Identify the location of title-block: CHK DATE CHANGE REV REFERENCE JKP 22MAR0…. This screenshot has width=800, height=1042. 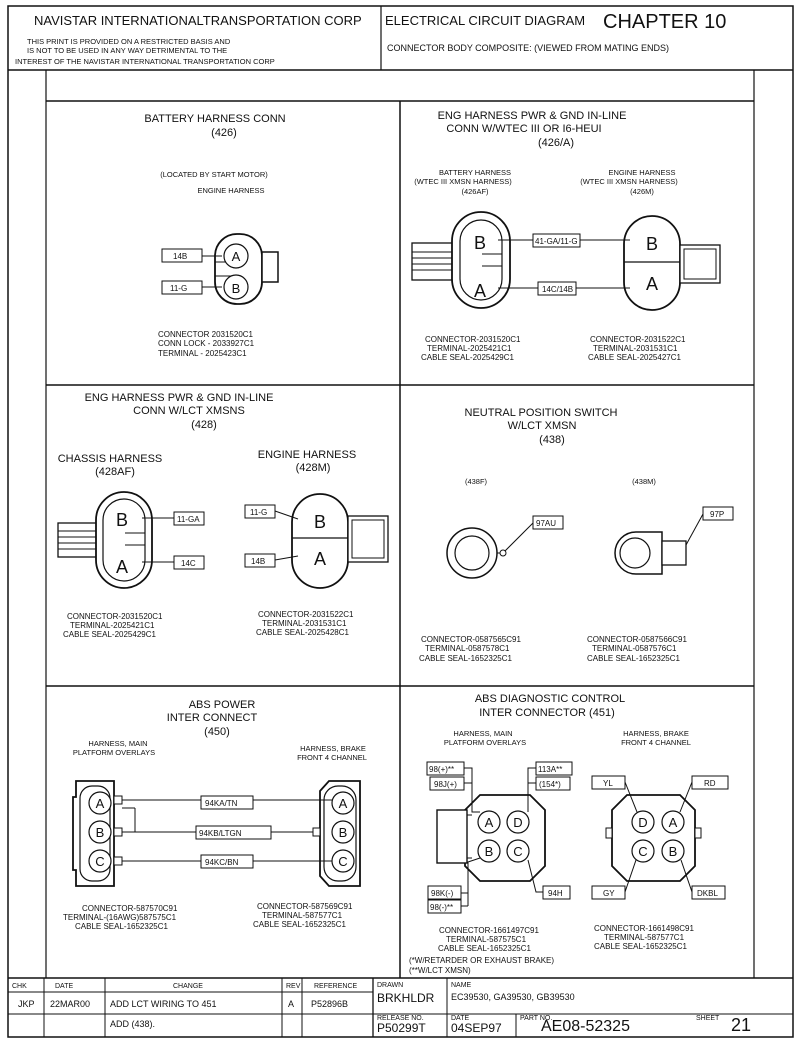
(400, 1007).